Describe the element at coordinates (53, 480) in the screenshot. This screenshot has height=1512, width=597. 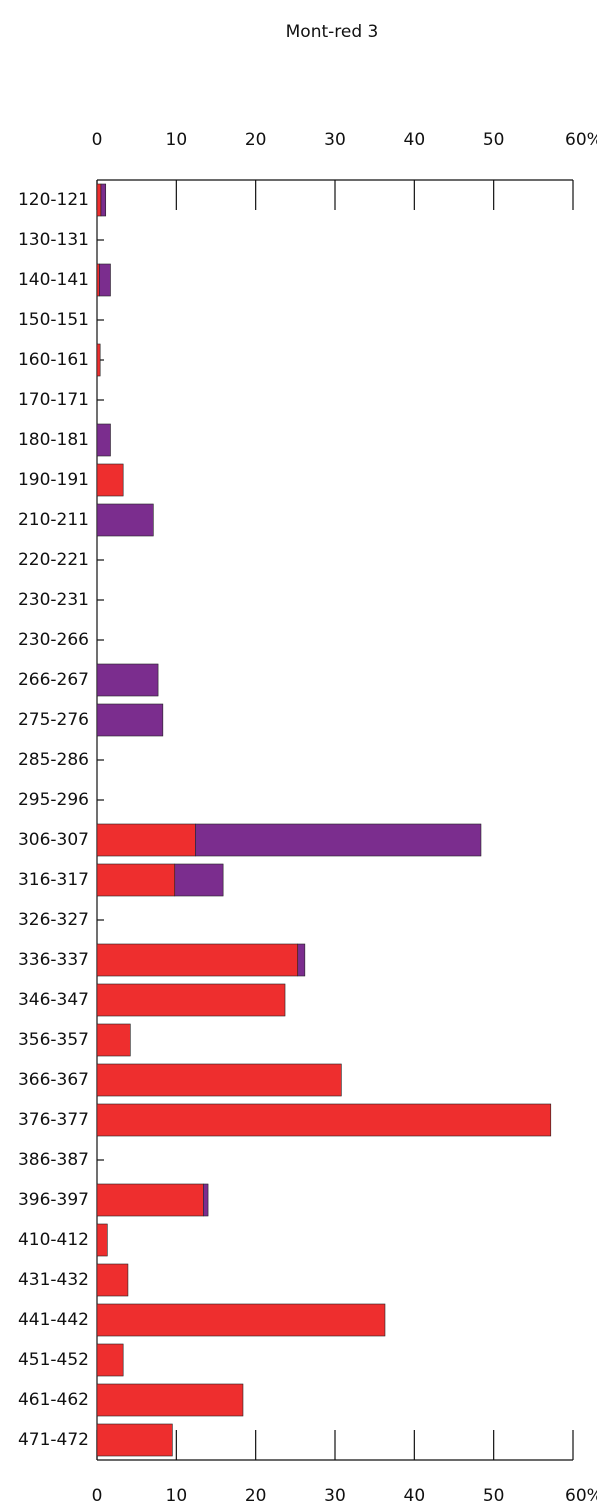
I see `y-tick-label: 190-191` at that location.